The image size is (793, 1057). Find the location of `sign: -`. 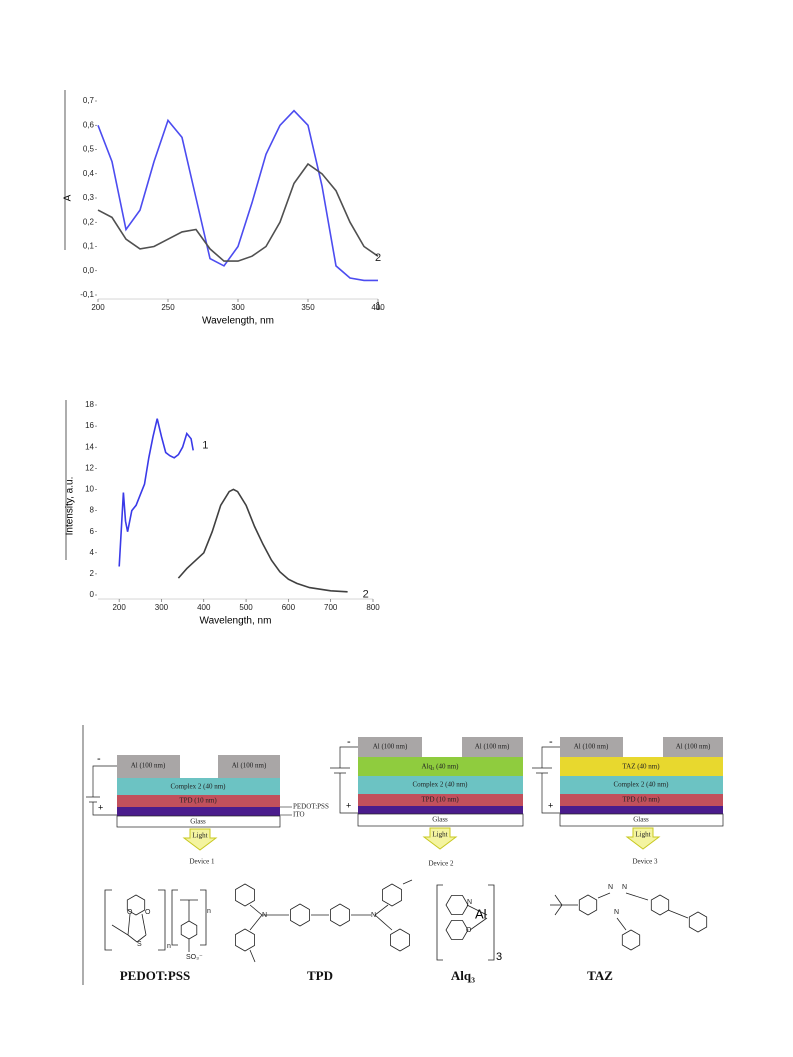

sign: - is located at coordinates (99, 759).